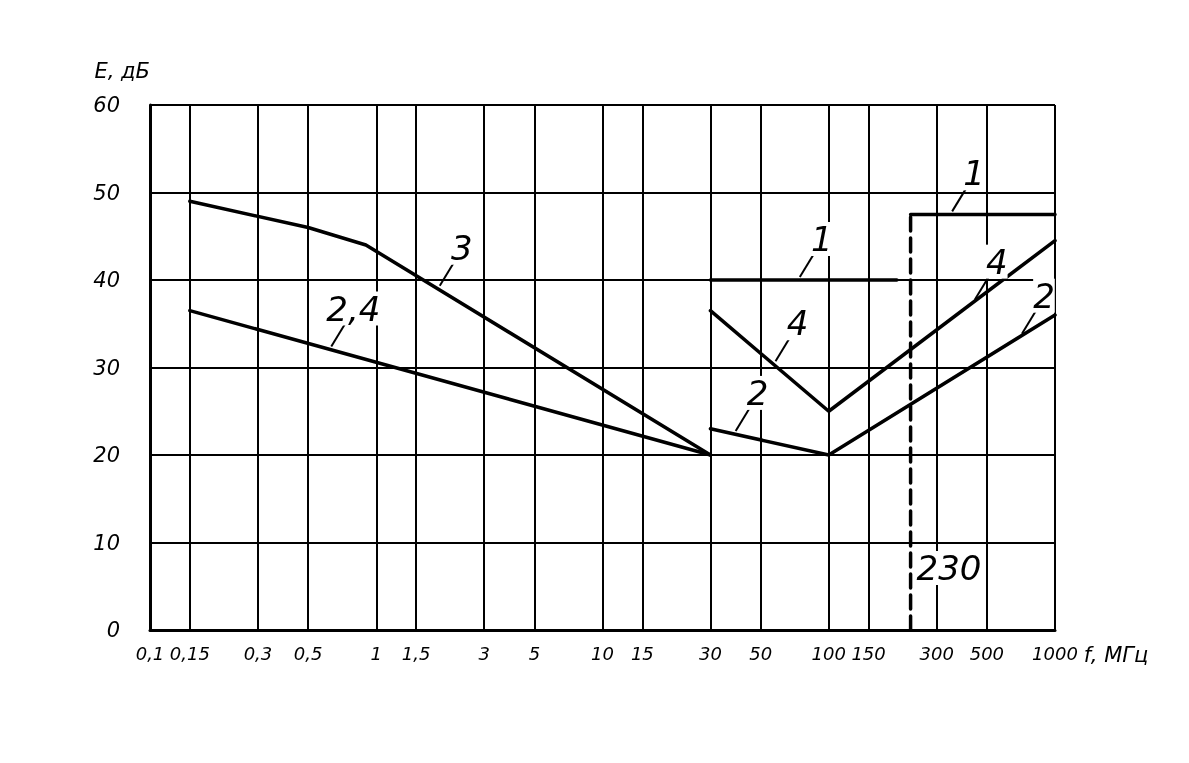  What do you see at coordinates (987, 653) in the screenshot?
I see `x-tick-label: 500` at bounding box center [987, 653].